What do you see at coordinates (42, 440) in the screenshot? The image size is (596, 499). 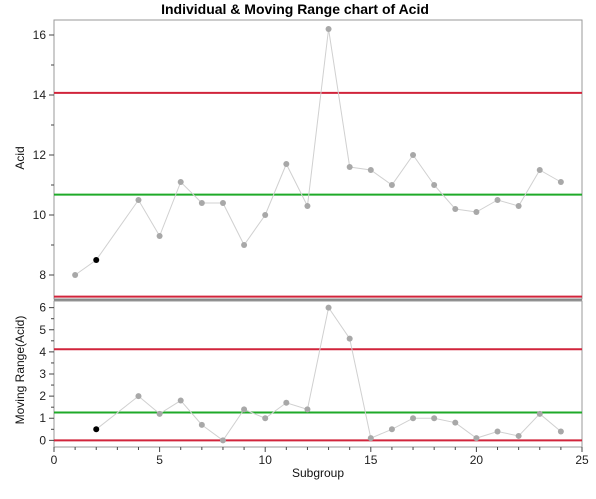 I see `mr-y-tick-label: 0` at bounding box center [42, 440].